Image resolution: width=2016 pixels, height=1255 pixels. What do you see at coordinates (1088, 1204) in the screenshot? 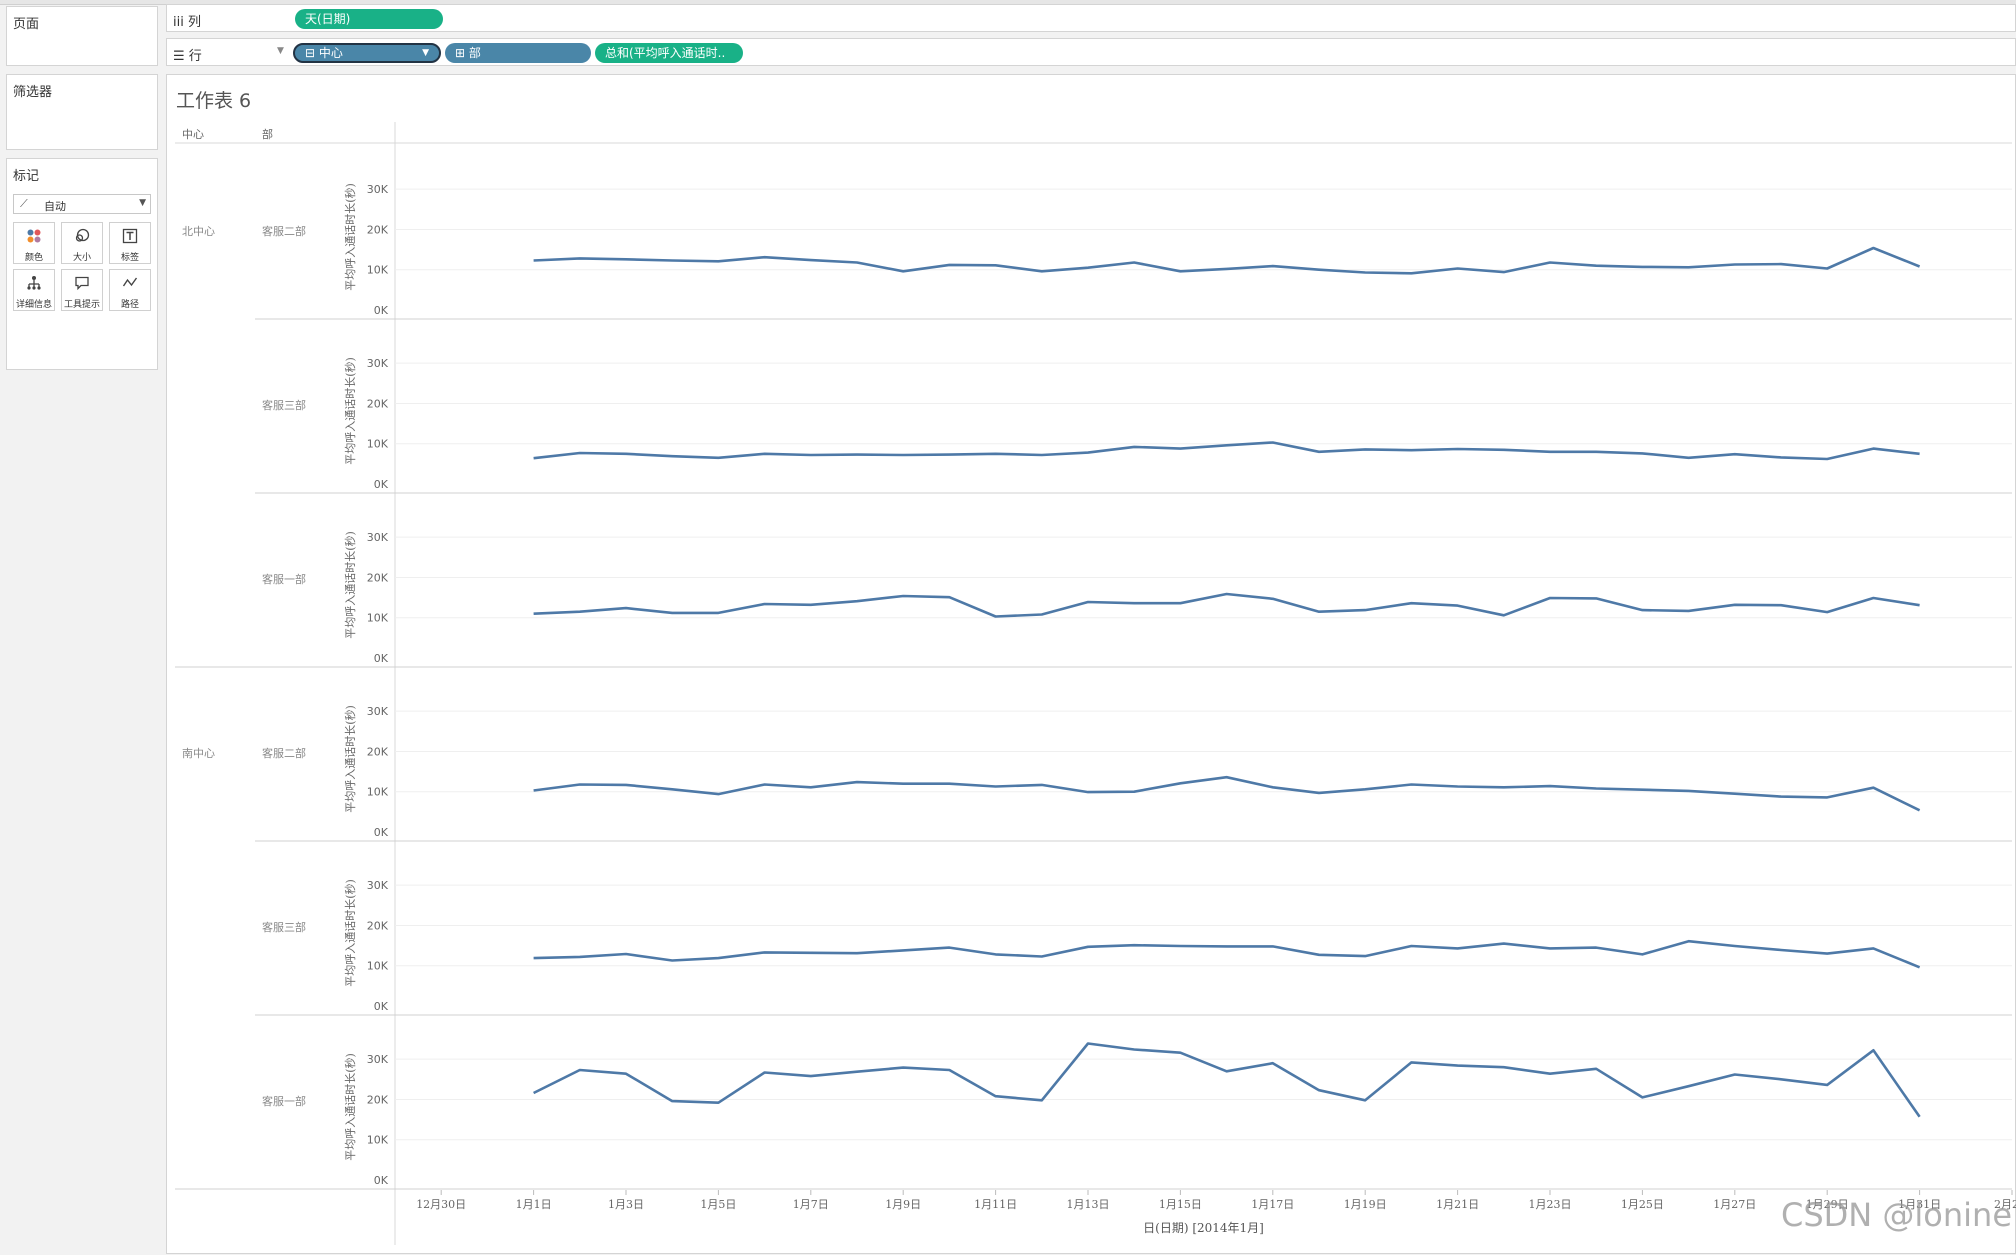
I see `x-tick-label: 1月13日` at bounding box center [1088, 1204].